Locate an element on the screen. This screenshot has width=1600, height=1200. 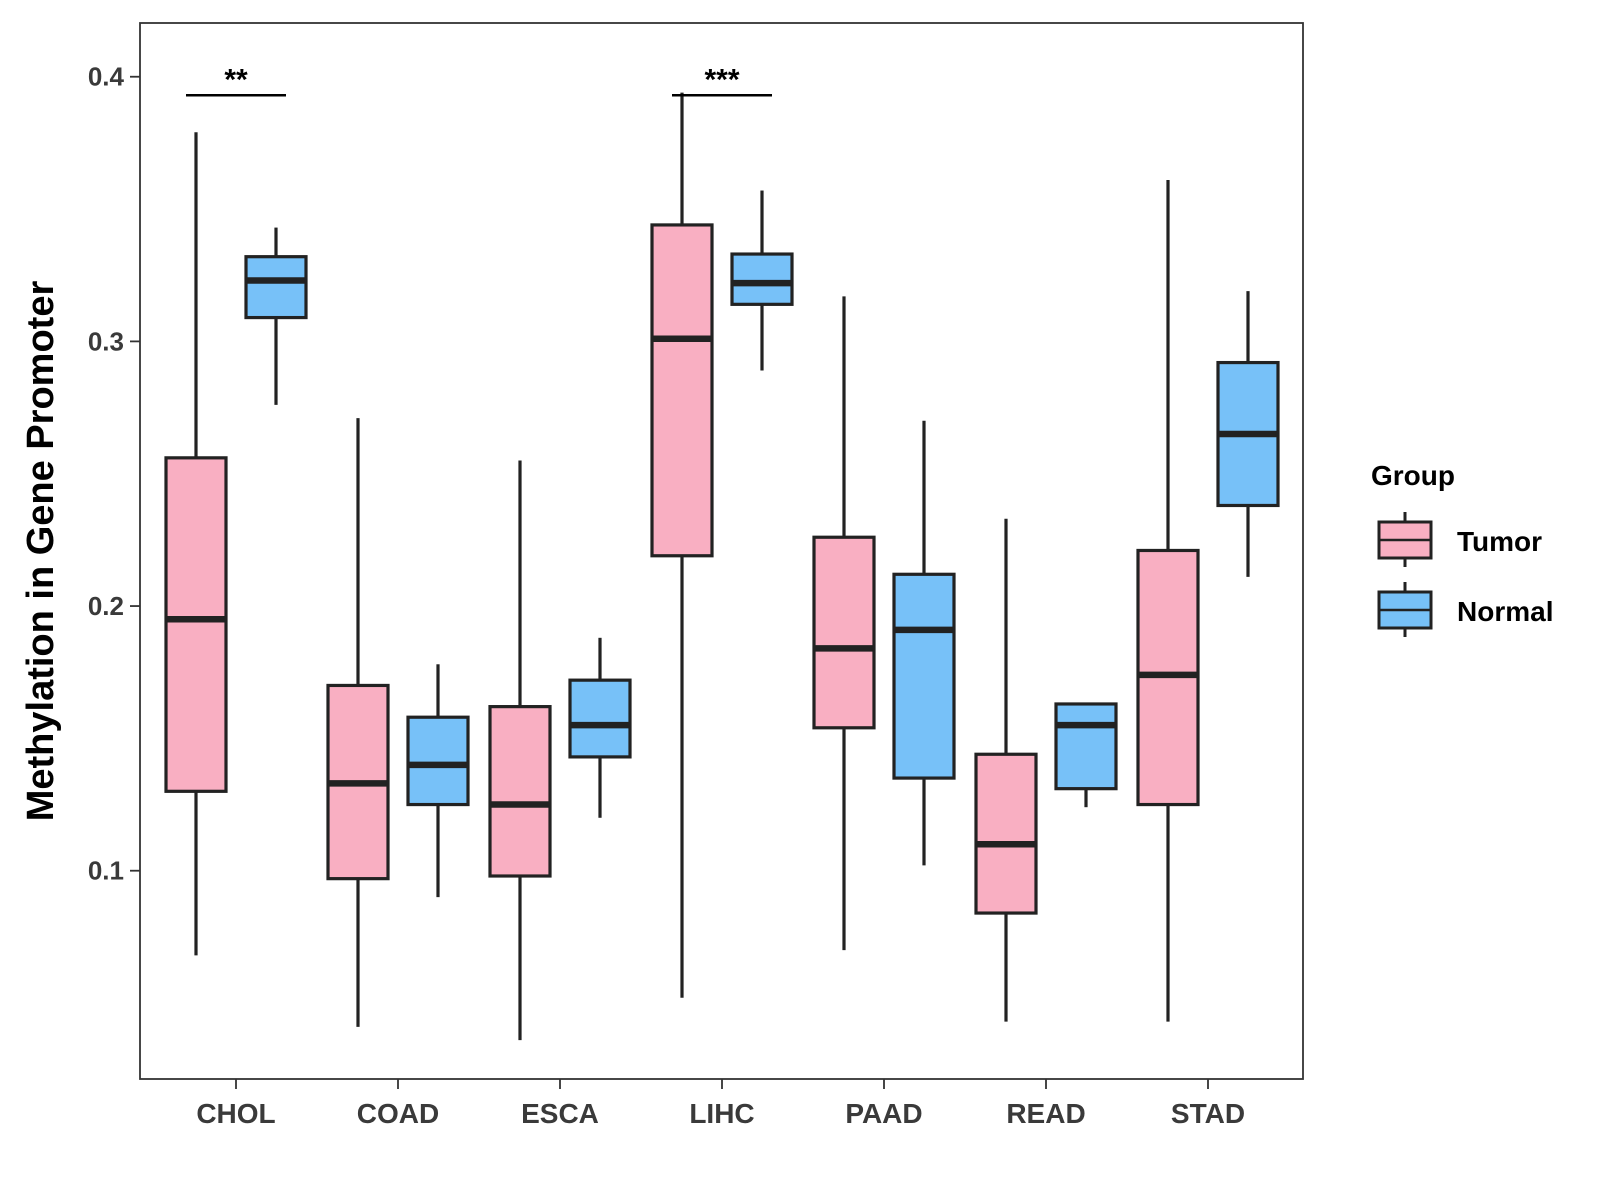
box-normal-paad is located at coordinates (924, 643).